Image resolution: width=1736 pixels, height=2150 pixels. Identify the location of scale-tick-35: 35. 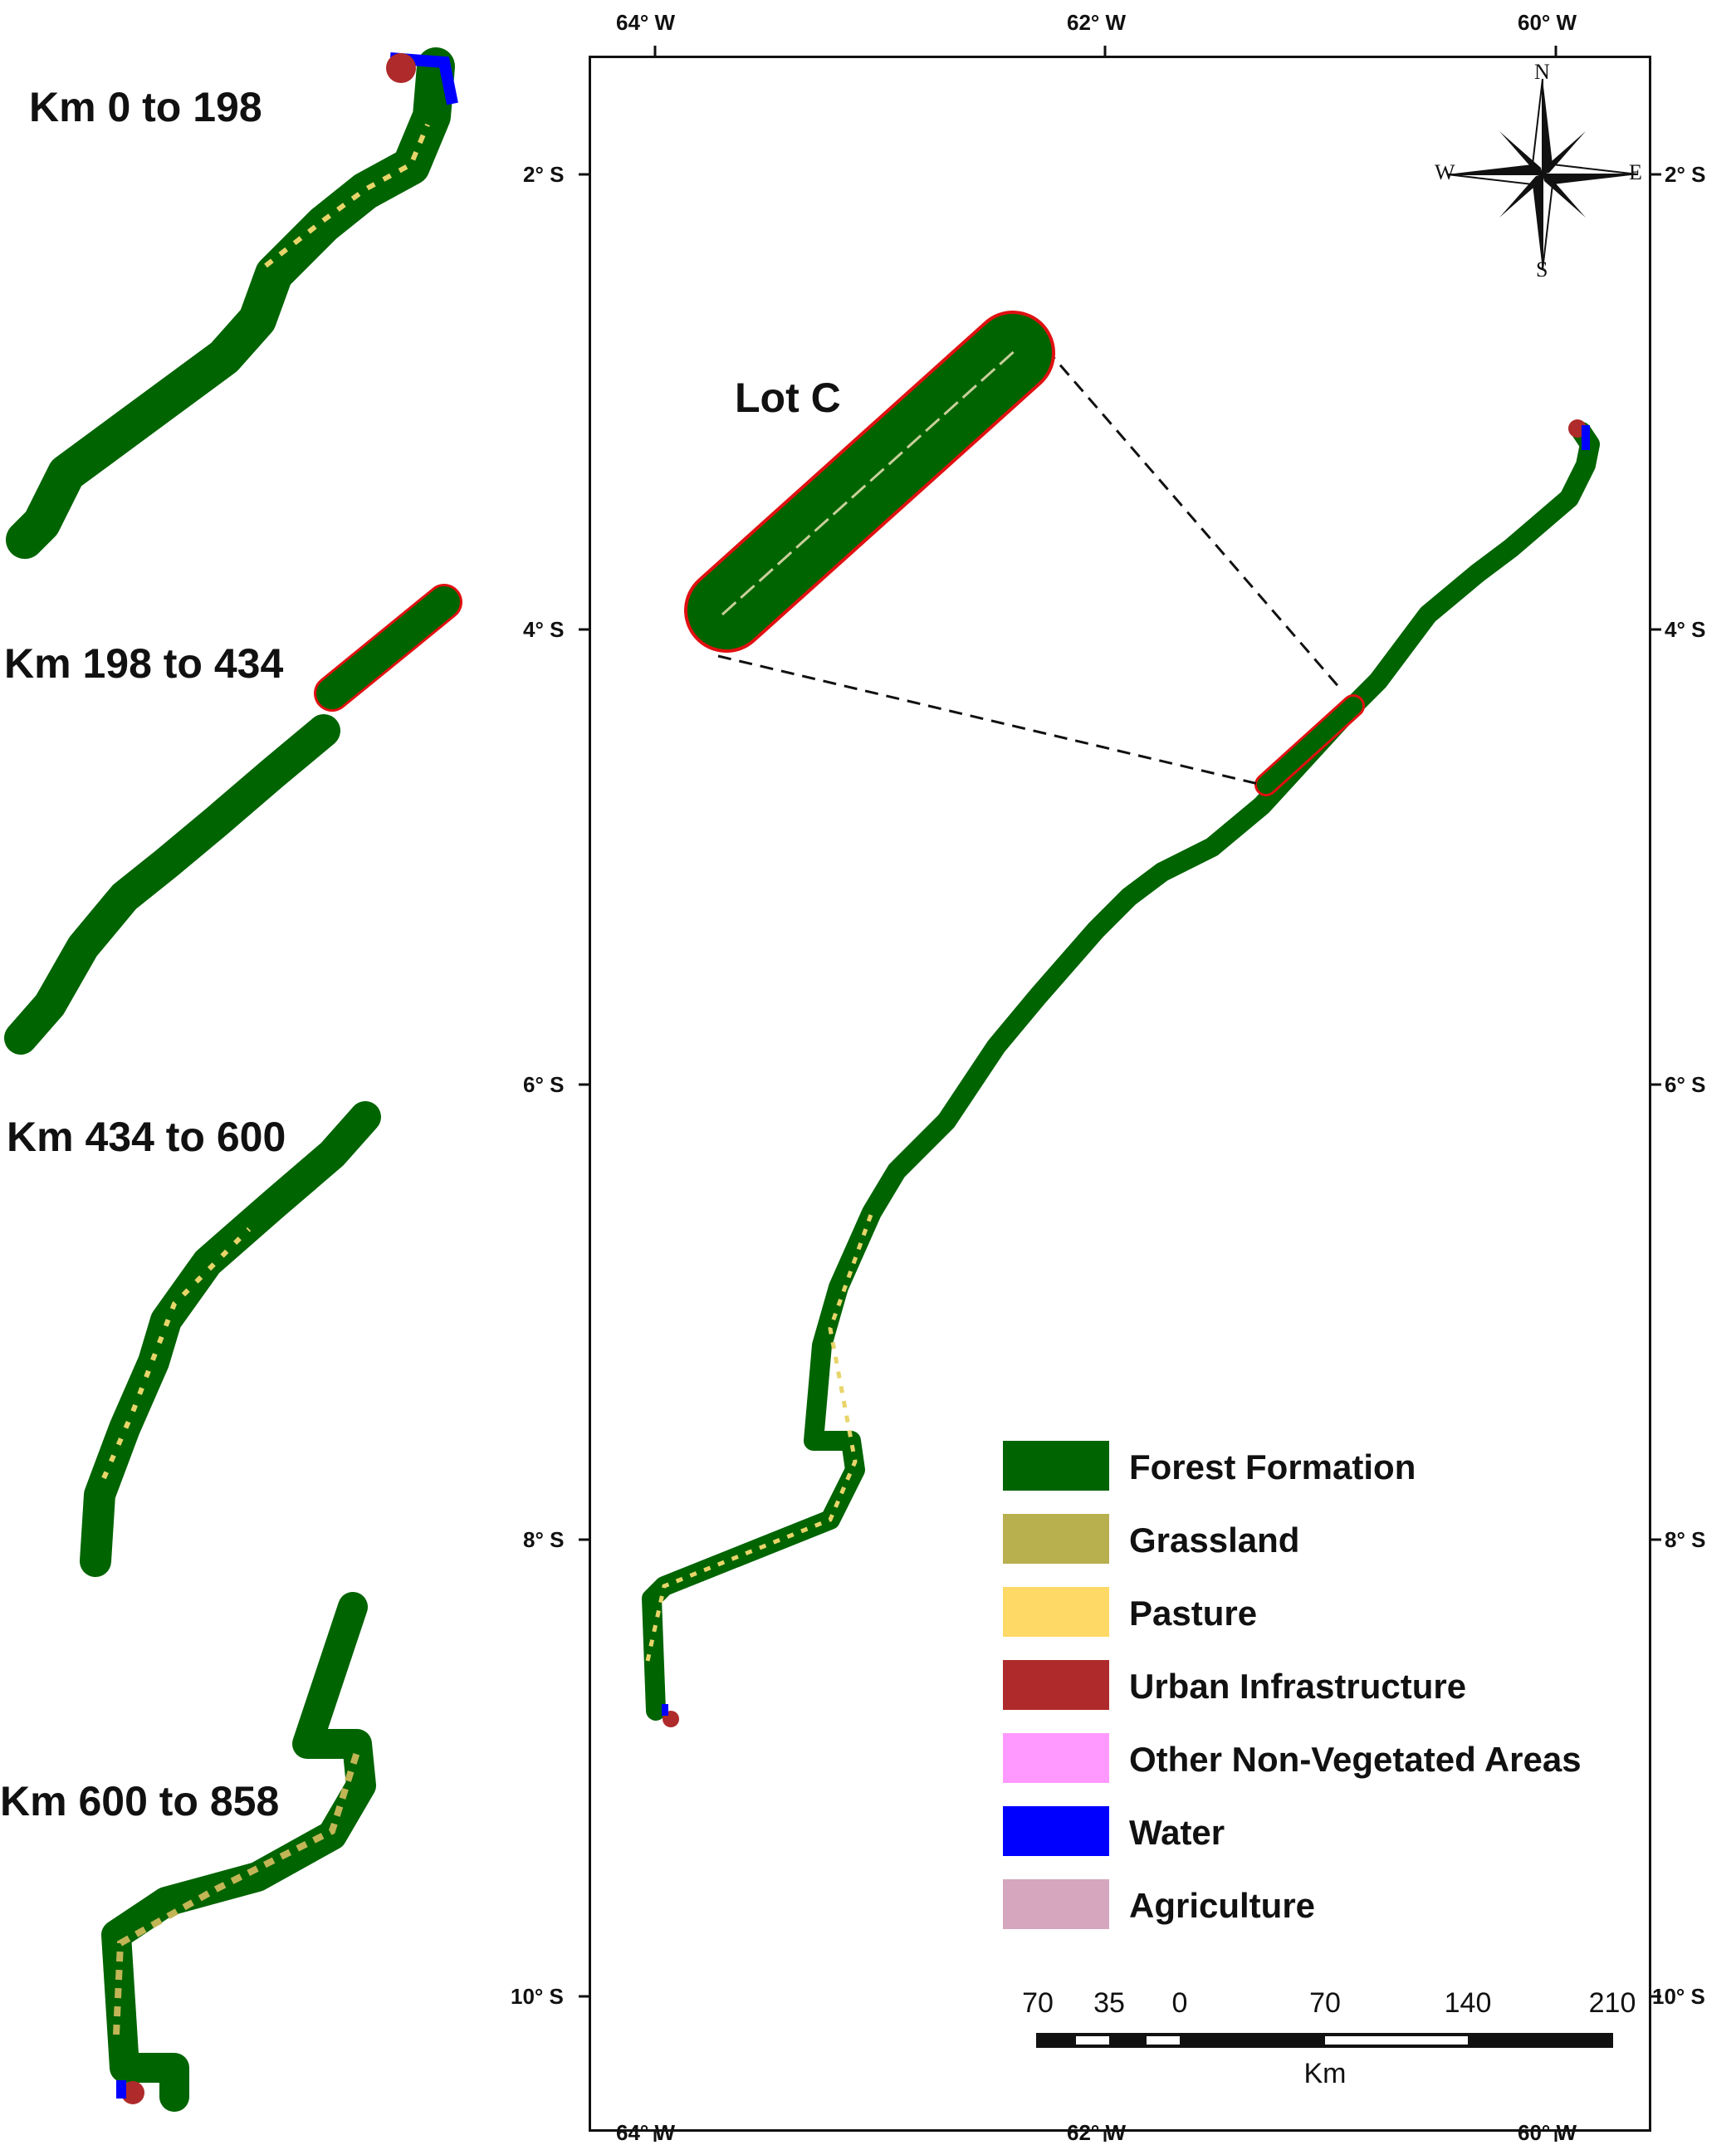
(1109, 2003).